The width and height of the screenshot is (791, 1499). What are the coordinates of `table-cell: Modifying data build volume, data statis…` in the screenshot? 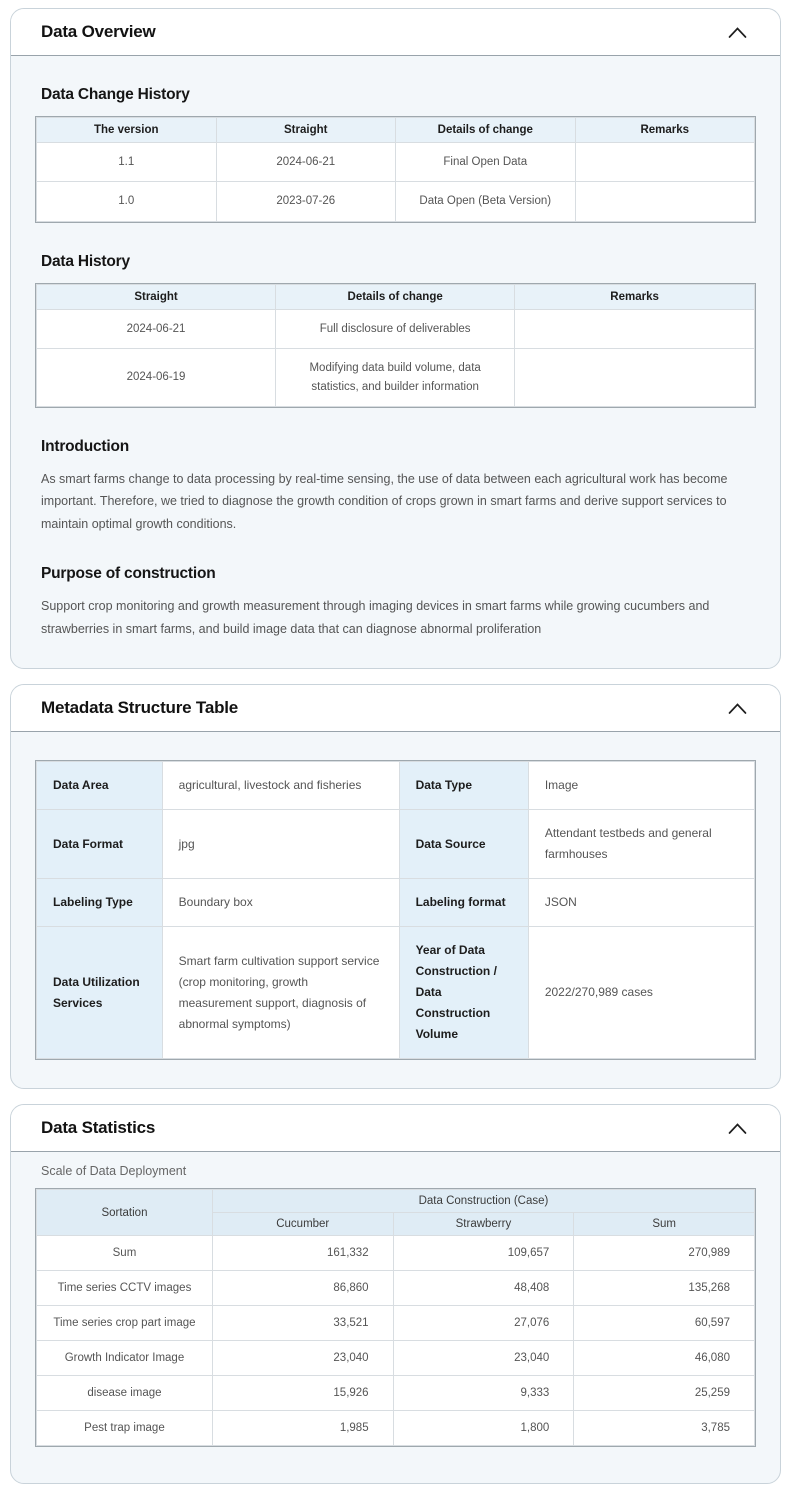 It's located at (395, 377).